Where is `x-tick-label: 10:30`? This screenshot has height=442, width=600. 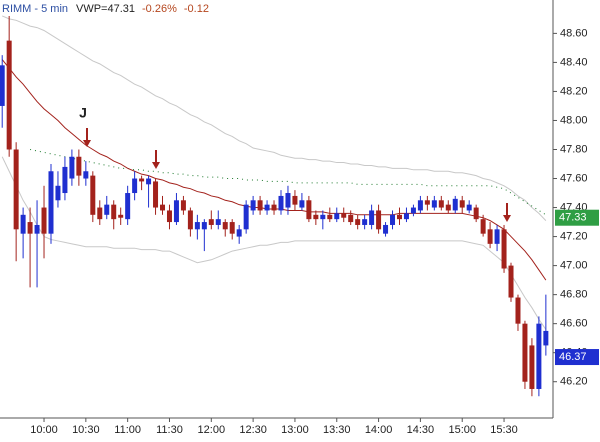 x-tick-label: 10:30 is located at coordinates (86, 430).